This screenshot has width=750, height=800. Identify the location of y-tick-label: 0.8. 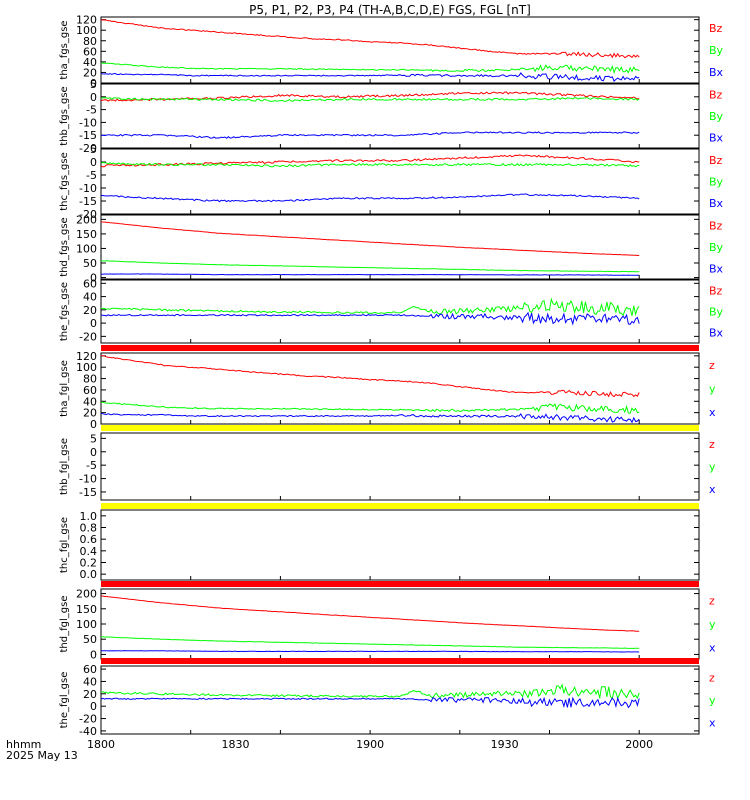
(89, 528).